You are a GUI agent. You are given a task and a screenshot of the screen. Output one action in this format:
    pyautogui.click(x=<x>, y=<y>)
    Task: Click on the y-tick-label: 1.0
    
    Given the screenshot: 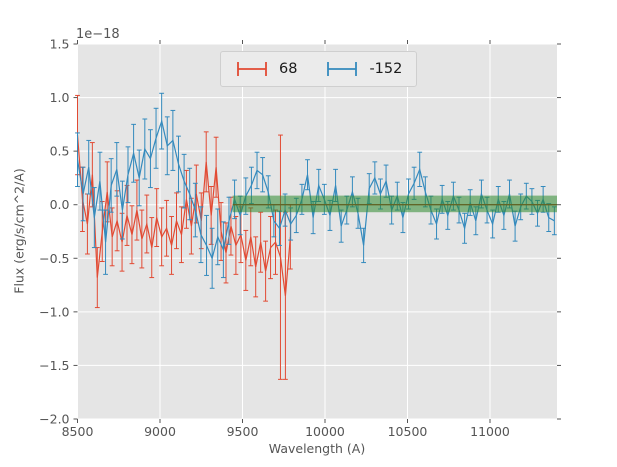 What is the action you would take?
    pyautogui.click(x=60, y=97)
    